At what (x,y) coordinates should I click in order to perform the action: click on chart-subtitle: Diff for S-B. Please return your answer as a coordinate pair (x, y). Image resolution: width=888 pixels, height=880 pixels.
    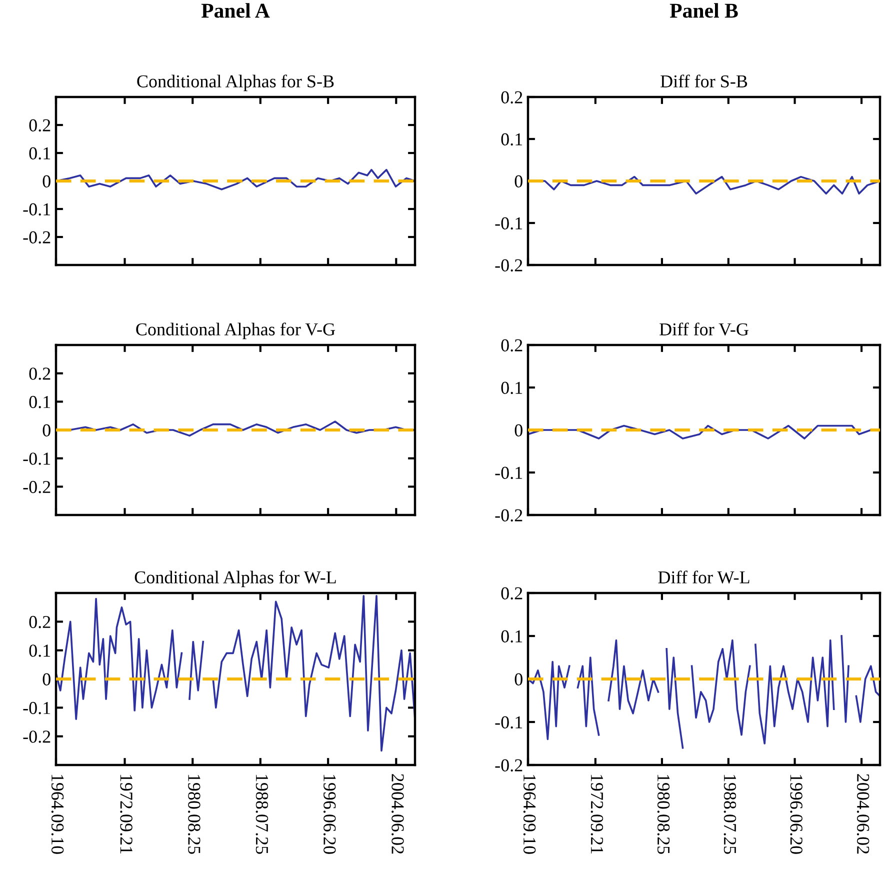
    Looking at the image, I should click on (704, 81).